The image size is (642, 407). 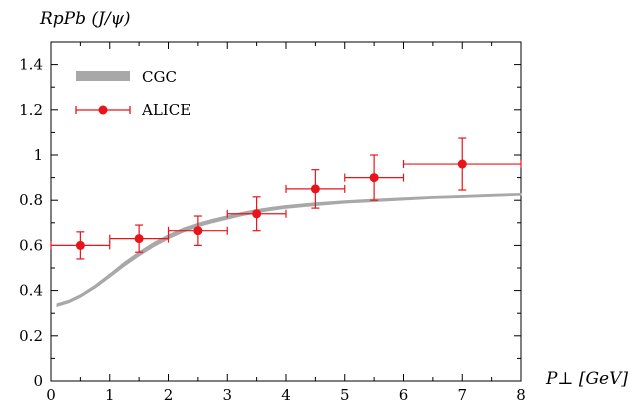 What do you see at coordinates (31, 245) in the screenshot?
I see `y-tick-label: 0.6` at bounding box center [31, 245].